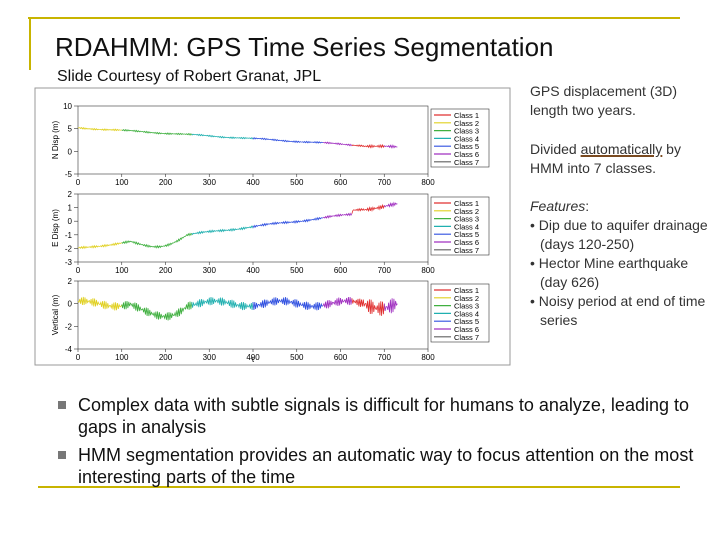 This screenshot has width=720, height=540. What do you see at coordinates (55, 228) in the screenshot?
I see `y-axis-label: E Disp (m)` at bounding box center [55, 228].